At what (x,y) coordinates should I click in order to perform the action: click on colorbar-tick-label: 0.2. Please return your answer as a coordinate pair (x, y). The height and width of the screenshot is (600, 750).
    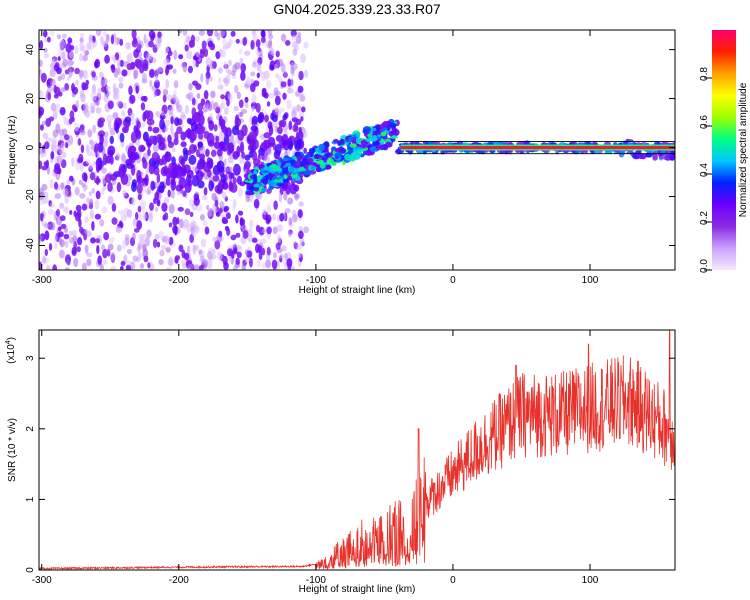
    Looking at the image, I should click on (704, 218).